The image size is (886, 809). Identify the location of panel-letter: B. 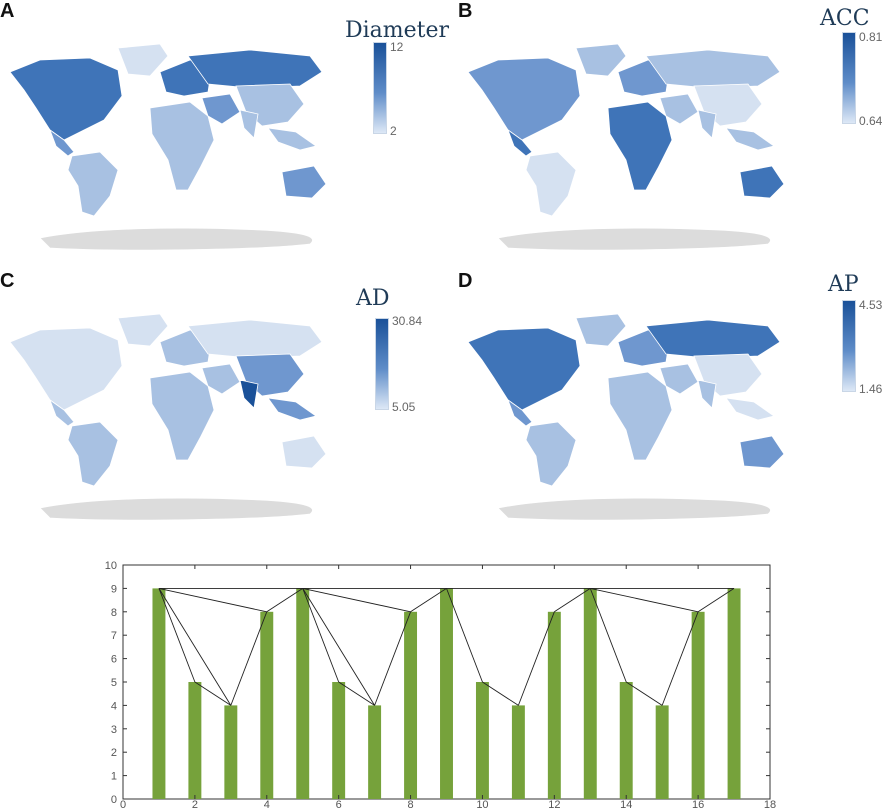
(465, 11).